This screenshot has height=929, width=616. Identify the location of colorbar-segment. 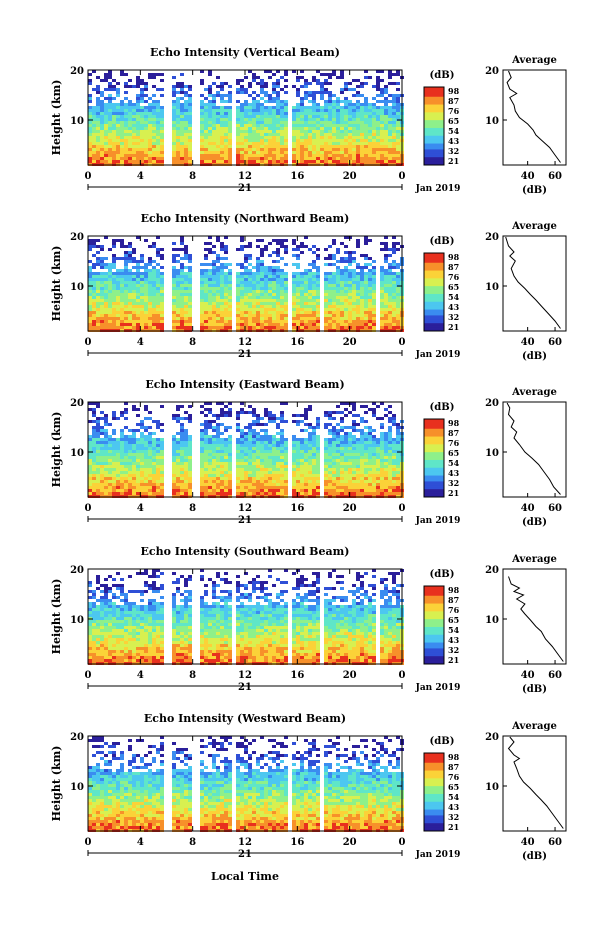
(434, 135).